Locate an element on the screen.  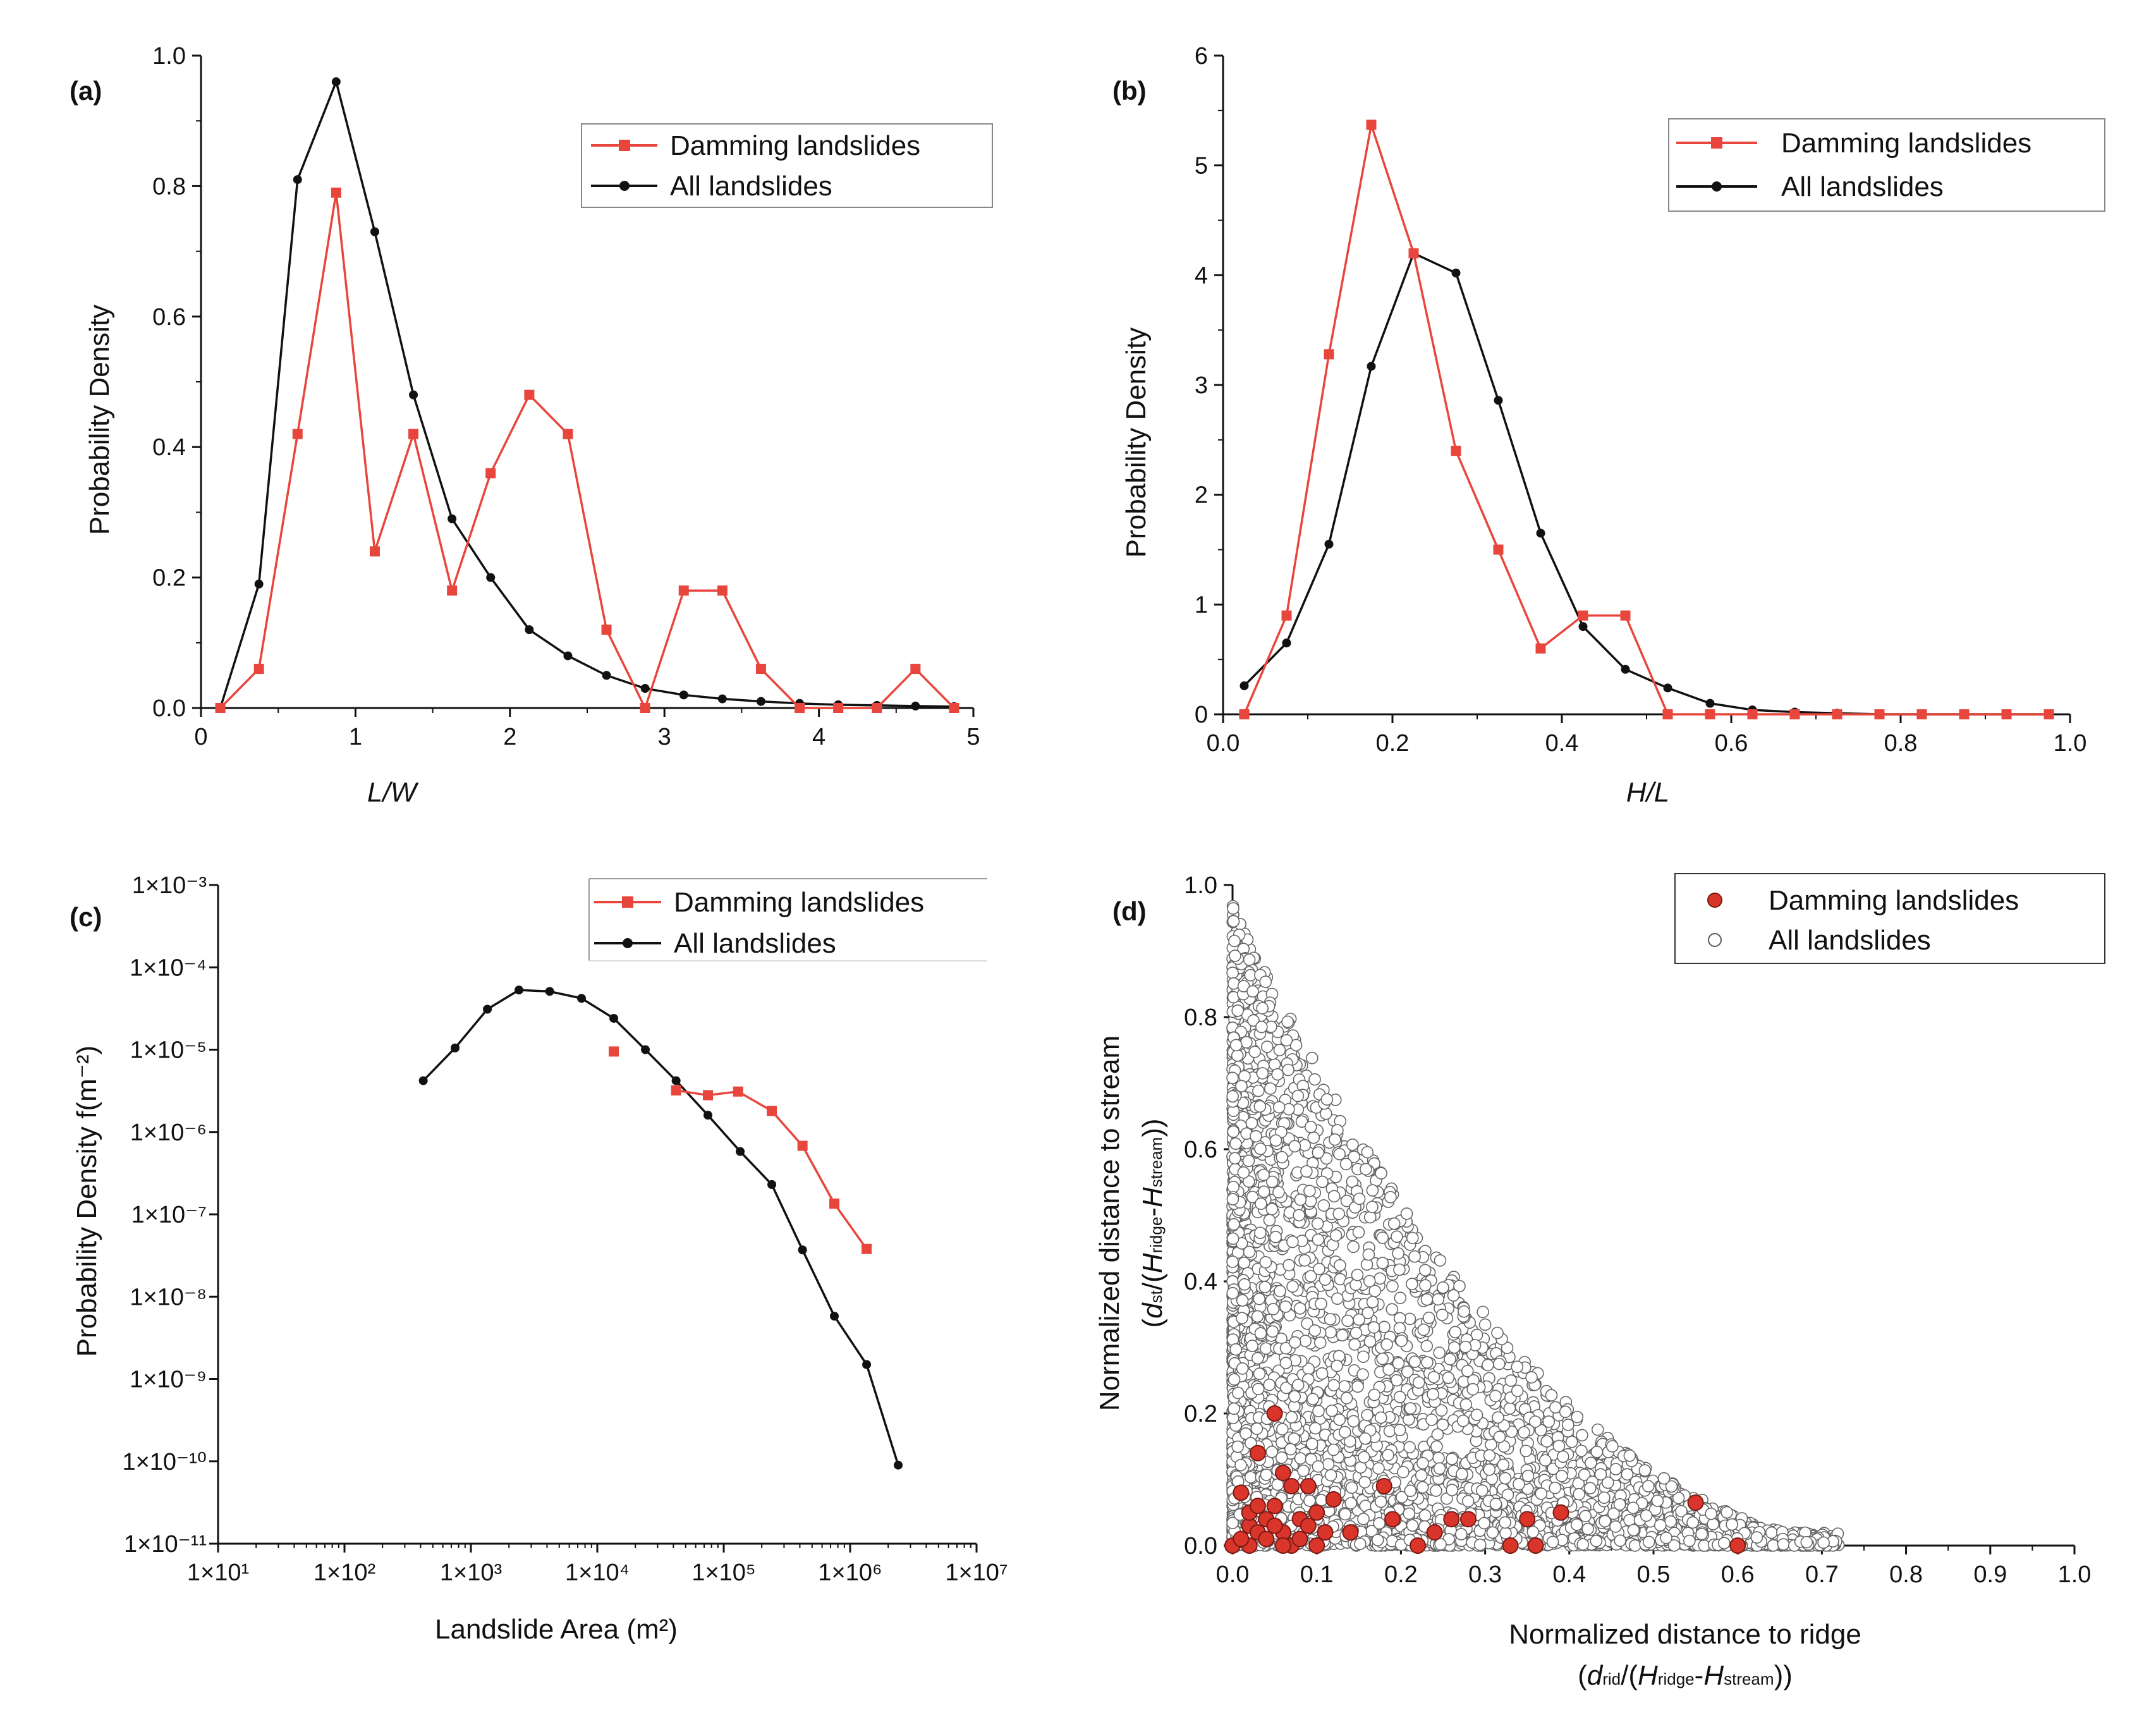
y-tick-label: 0.0 is located at coordinates (169, 708).